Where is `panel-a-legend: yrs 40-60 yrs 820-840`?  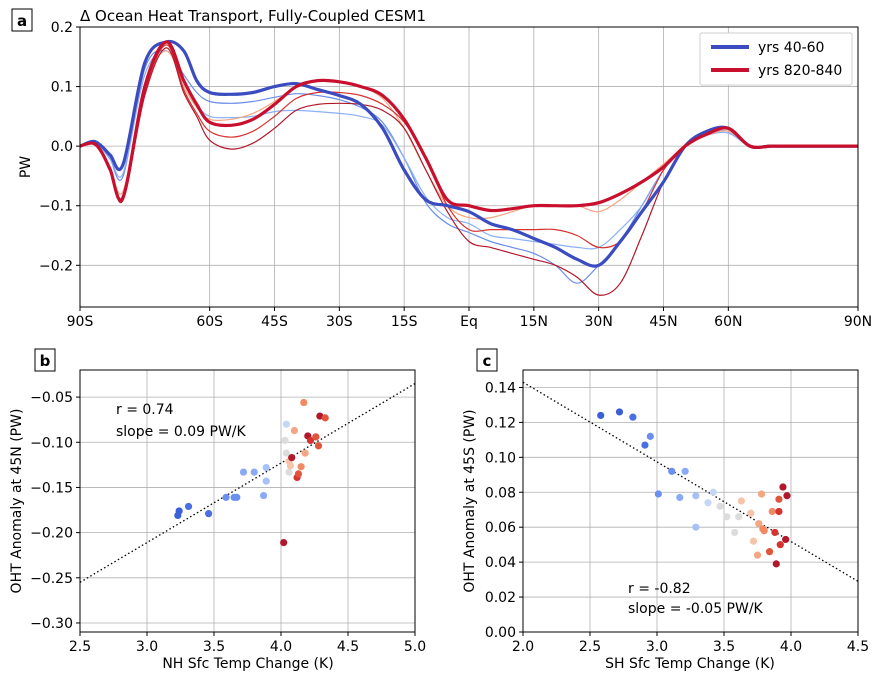 panel-a-legend: yrs 40-60 yrs 820-840 is located at coordinates (776, 59).